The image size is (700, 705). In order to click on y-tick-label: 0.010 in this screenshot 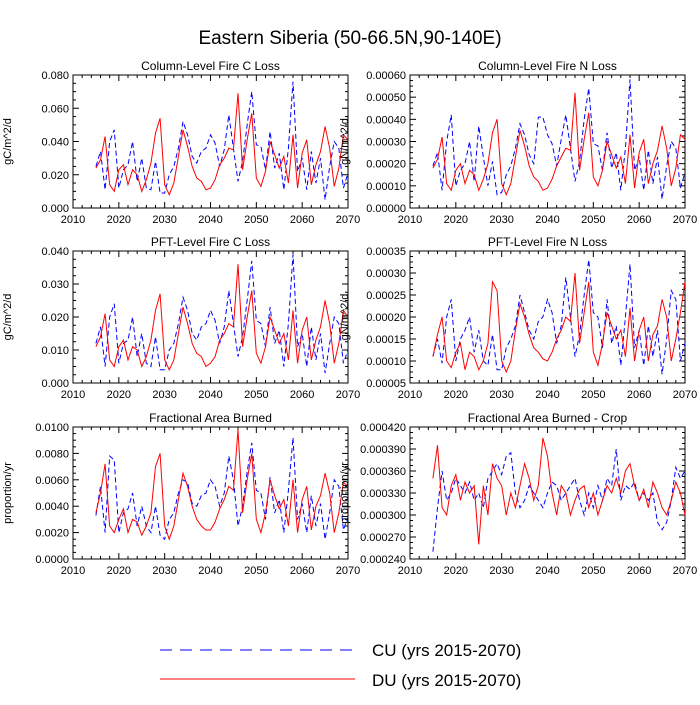, I will do `click(55, 351)`.